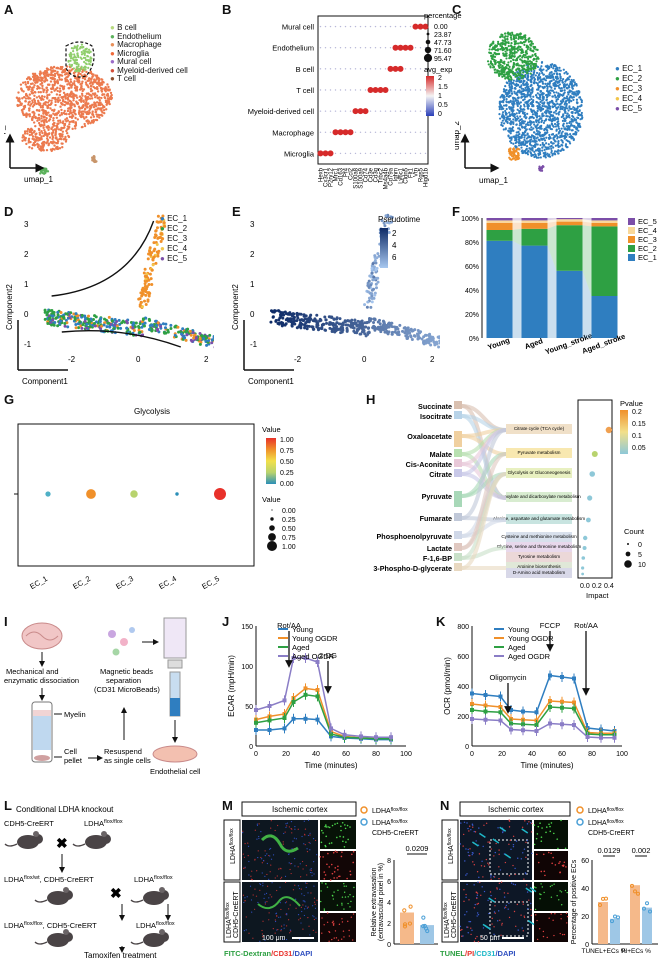  What do you see at coordinates (149, 71) in the screenshot?
I see `legend-item: ● Myeloid-derived cell` at bounding box center [149, 71].